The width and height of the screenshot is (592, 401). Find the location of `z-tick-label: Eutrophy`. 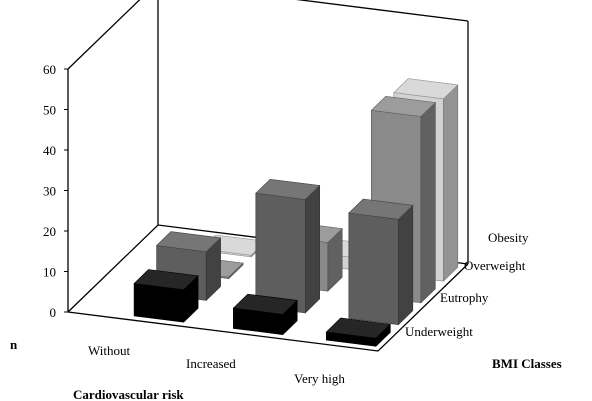

z-tick-label: Eutrophy is located at coordinates (464, 297).